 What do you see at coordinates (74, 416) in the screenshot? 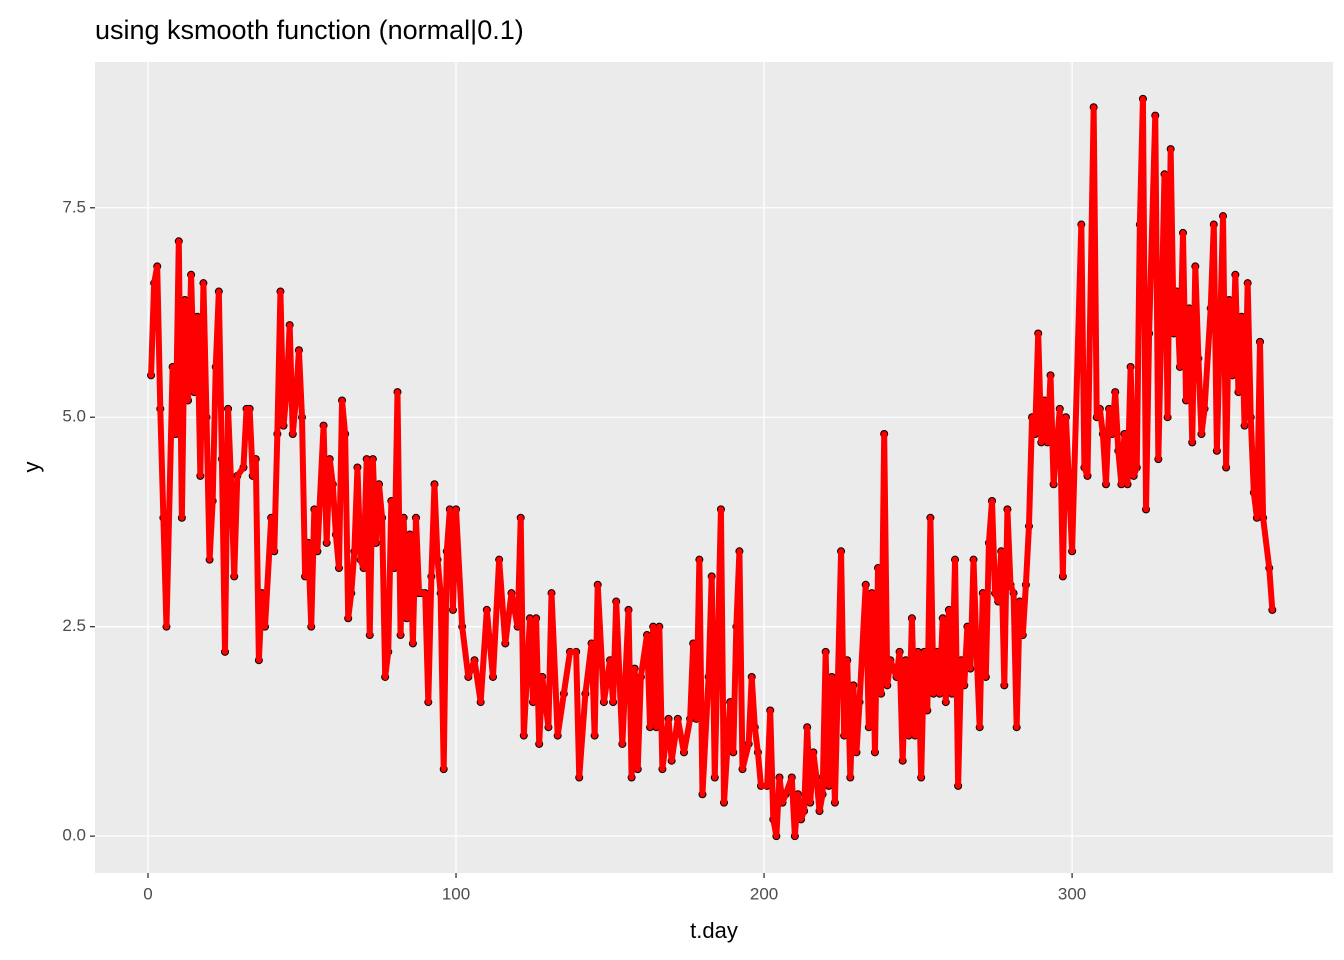
I see `y-tick-label: 5.0` at bounding box center [74, 416].